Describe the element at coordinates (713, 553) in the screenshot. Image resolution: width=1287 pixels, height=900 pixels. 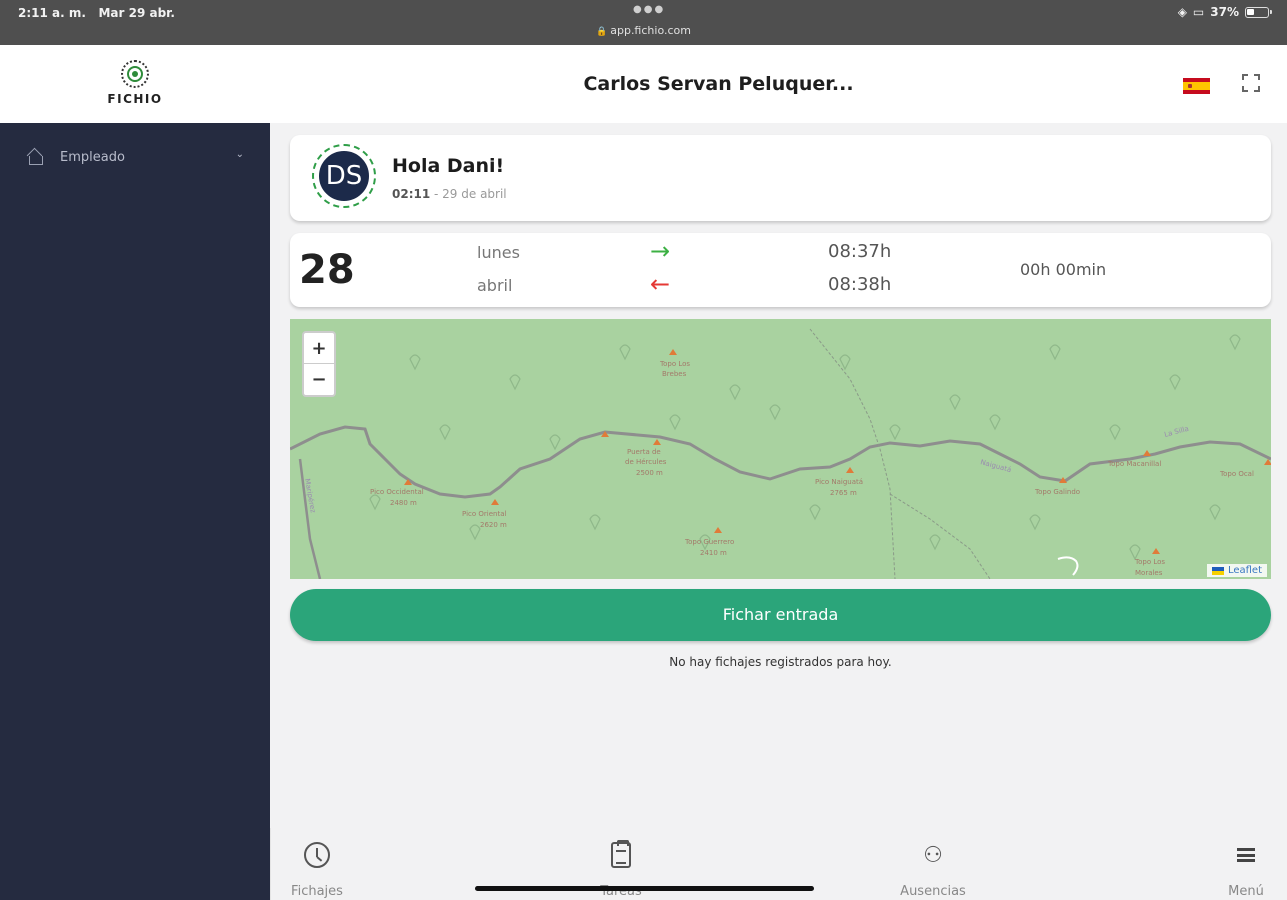
I see `svg-text: 2410 m` at that location.